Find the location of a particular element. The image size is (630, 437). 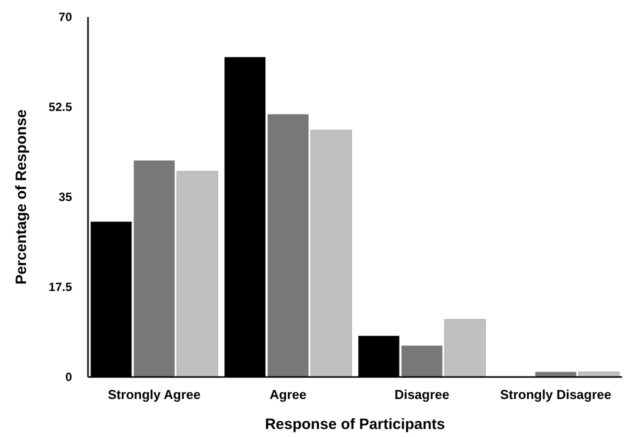

x-tick-label: Strongly Agree is located at coordinates (154, 394).